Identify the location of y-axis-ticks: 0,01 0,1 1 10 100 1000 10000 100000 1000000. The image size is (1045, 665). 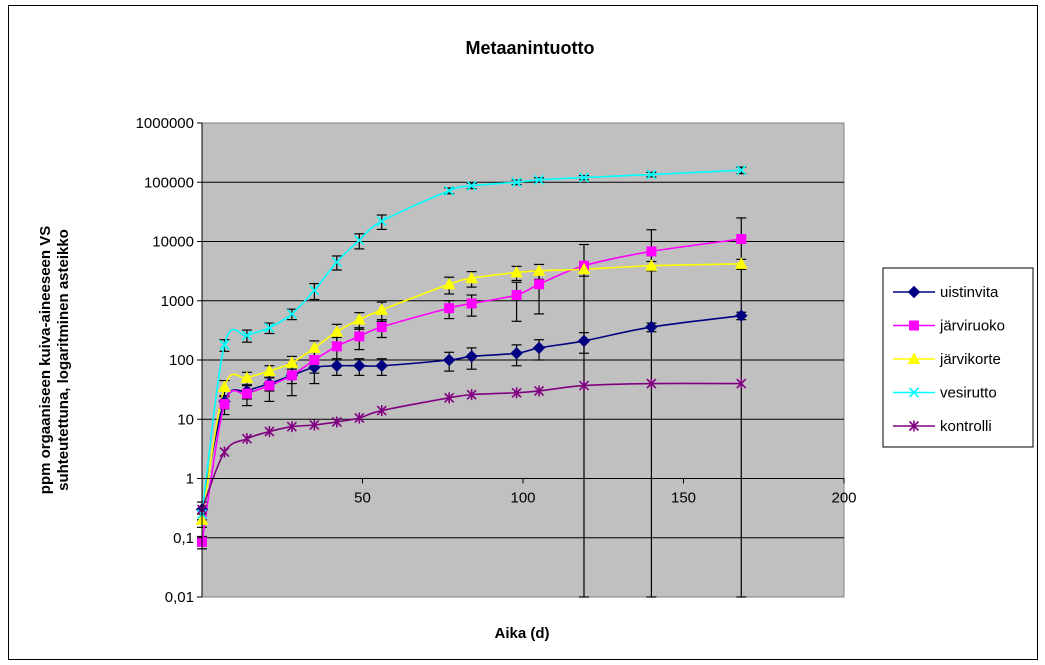
(169, 360).